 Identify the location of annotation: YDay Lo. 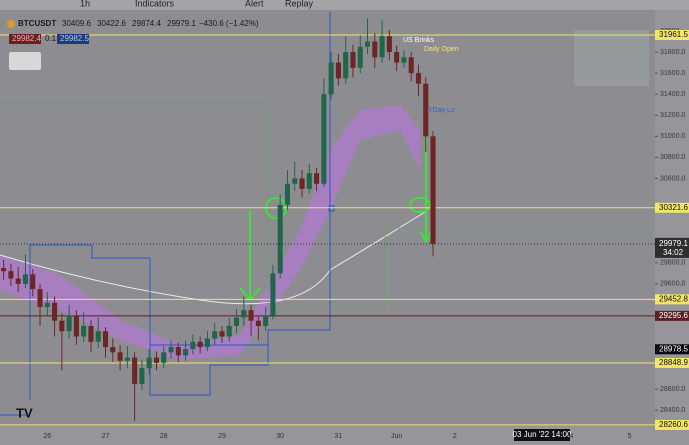
(441, 110).